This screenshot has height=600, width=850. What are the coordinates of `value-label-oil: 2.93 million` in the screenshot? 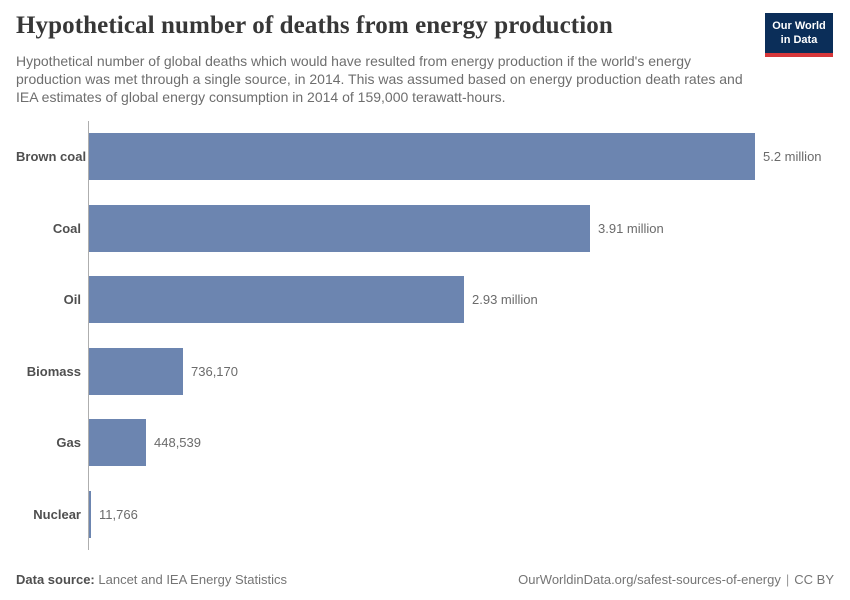 It's located at (505, 300).